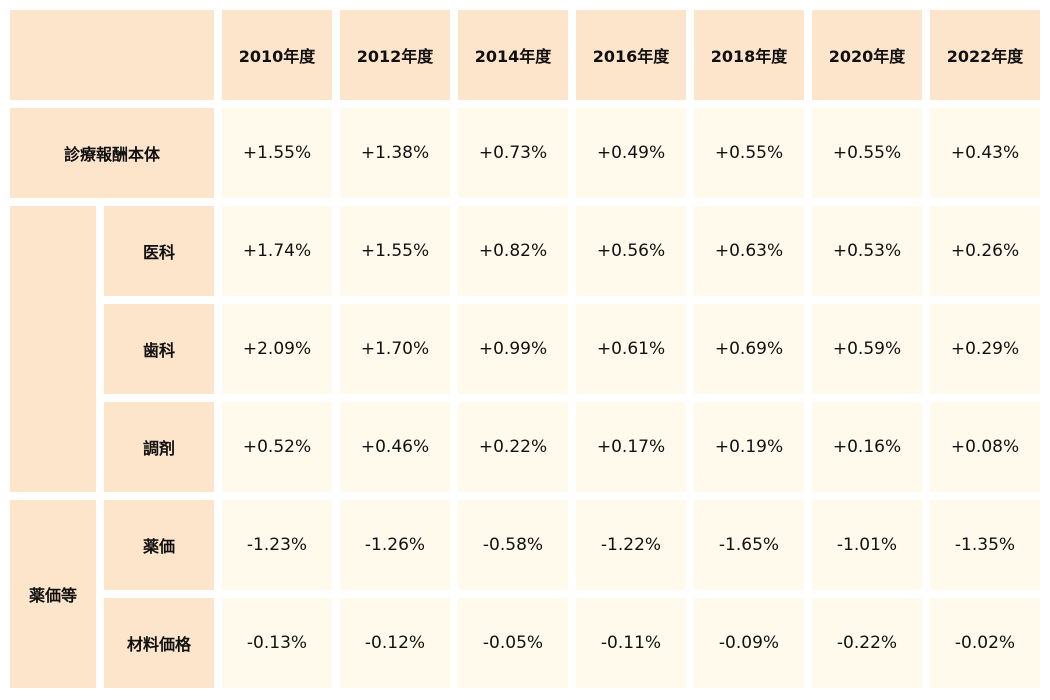 This screenshot has height=700, width=1050. Describe the element at coordinates (985, 447) in the screenshot. I see `value-cell: +0.08%` at that location.